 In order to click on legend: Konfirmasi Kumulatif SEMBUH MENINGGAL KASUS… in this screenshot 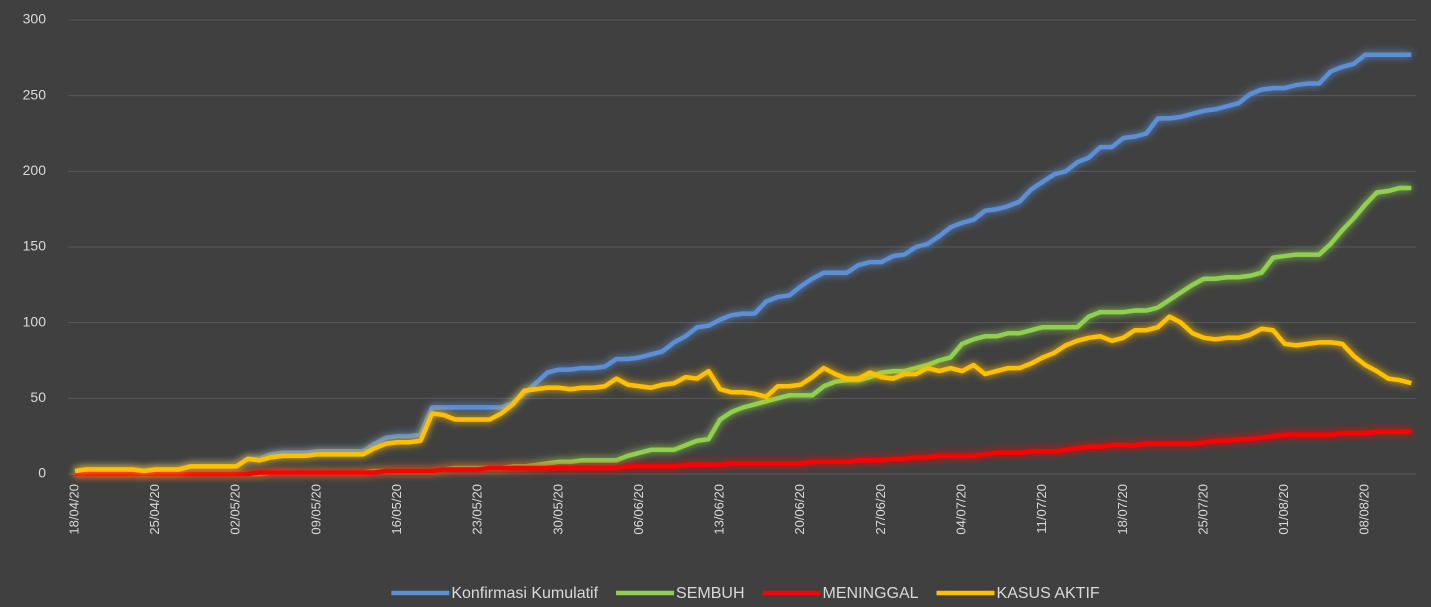, I will do `click(745, 593)`.